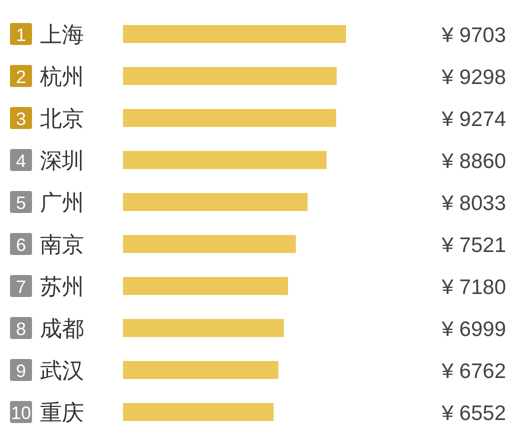 Image resolution: width=517 pixels, height=448 pixels. What do you see at coordinates (473, 119) in the screenshot?
I see `data-label: ¥ 9274` at bounding box center [473, 119].